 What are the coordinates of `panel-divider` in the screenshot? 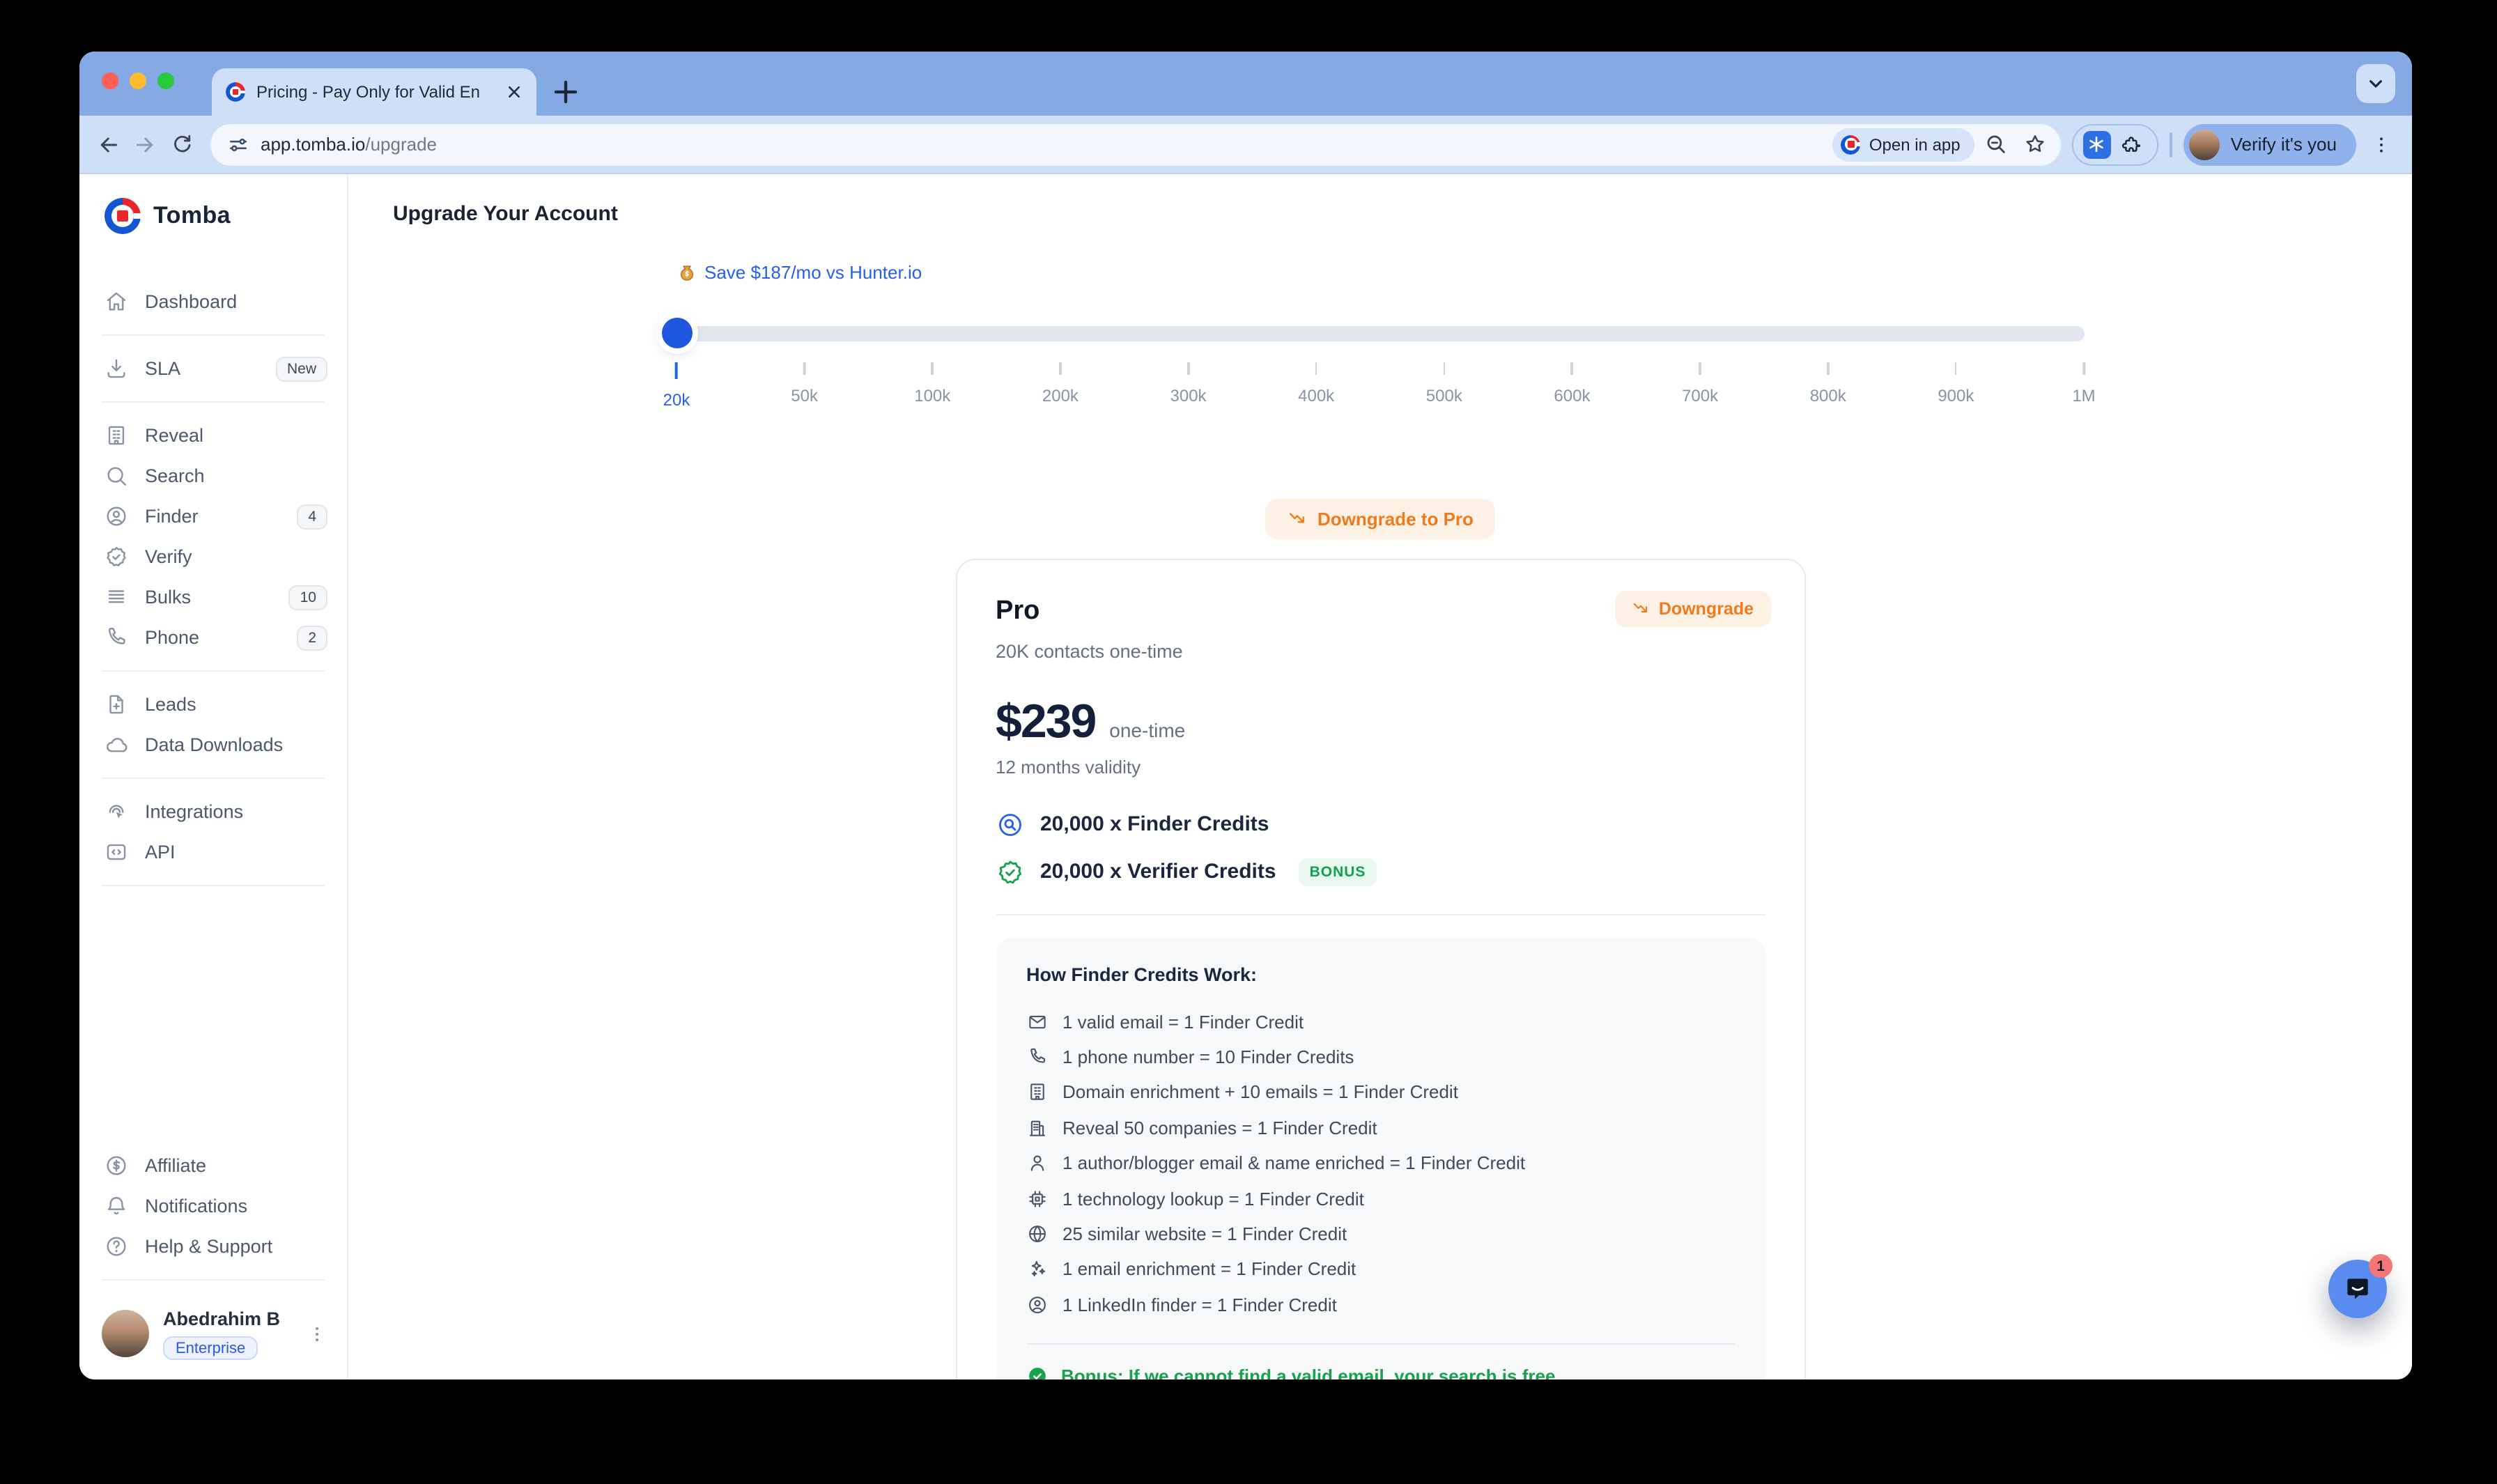 It's located at (1380, 1344).